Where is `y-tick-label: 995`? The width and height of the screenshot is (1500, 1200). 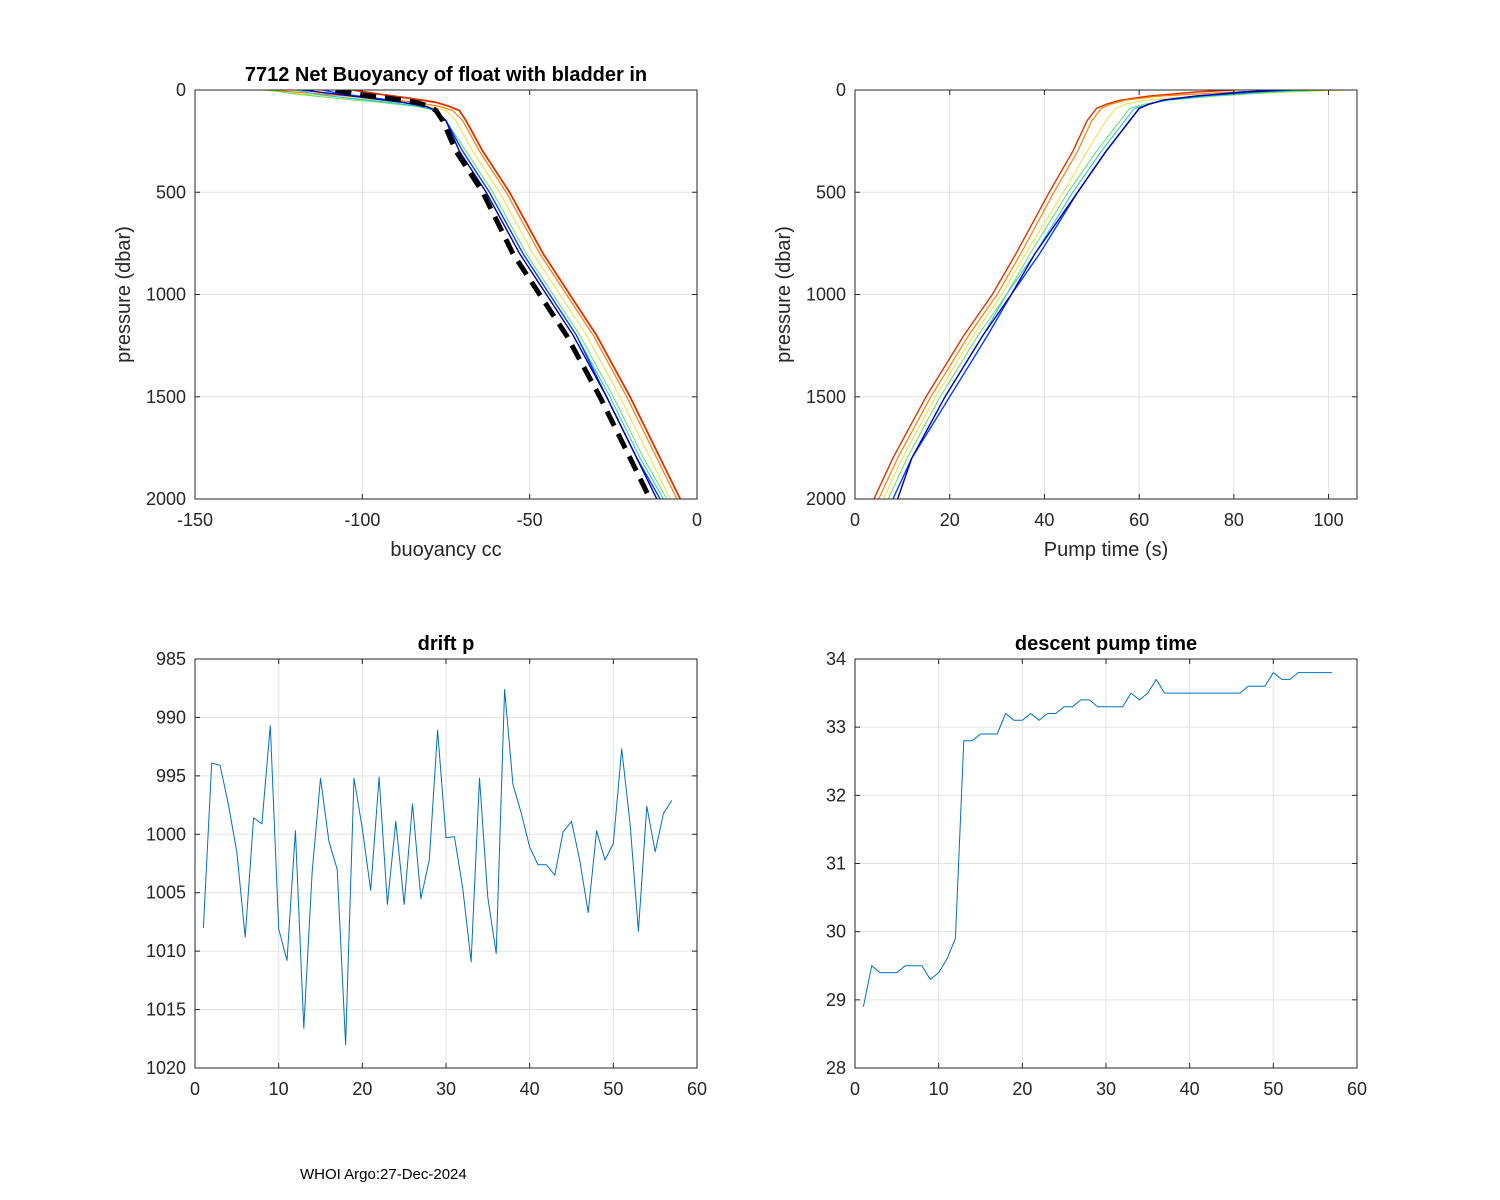 y-tick-label: 995 is located at coordinates (171, 776).